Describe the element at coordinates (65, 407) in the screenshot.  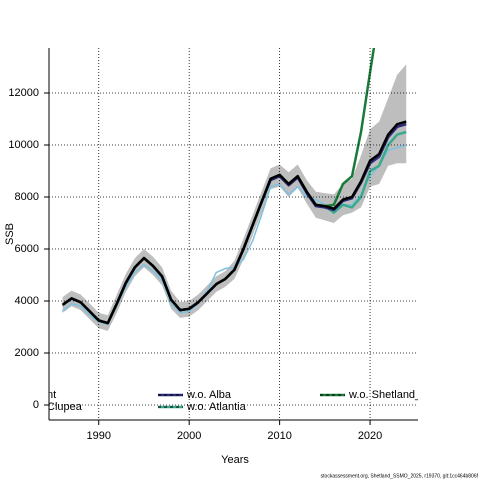
I see `legend-label: Clupea` at that location.